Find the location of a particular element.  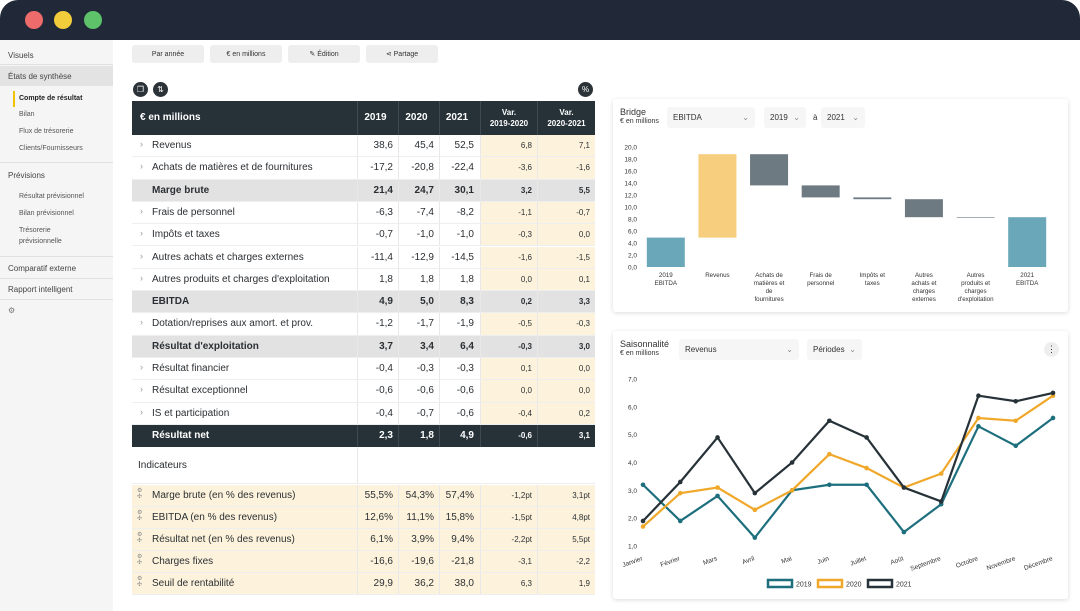

sidebar-item-resultat-previsionnel: Résultat prévisionnel is located at coordinates (51, 196).